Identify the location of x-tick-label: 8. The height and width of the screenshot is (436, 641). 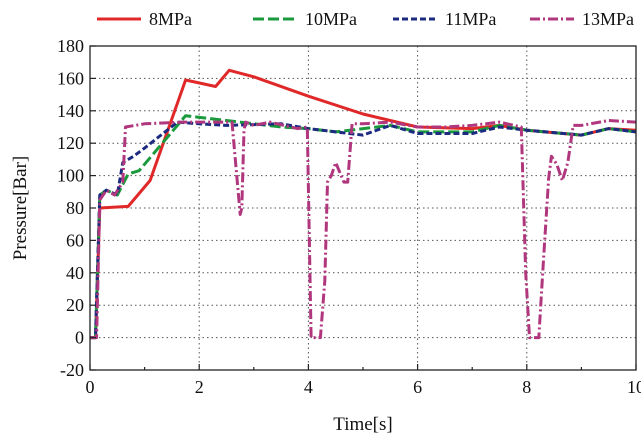
(526, 387).